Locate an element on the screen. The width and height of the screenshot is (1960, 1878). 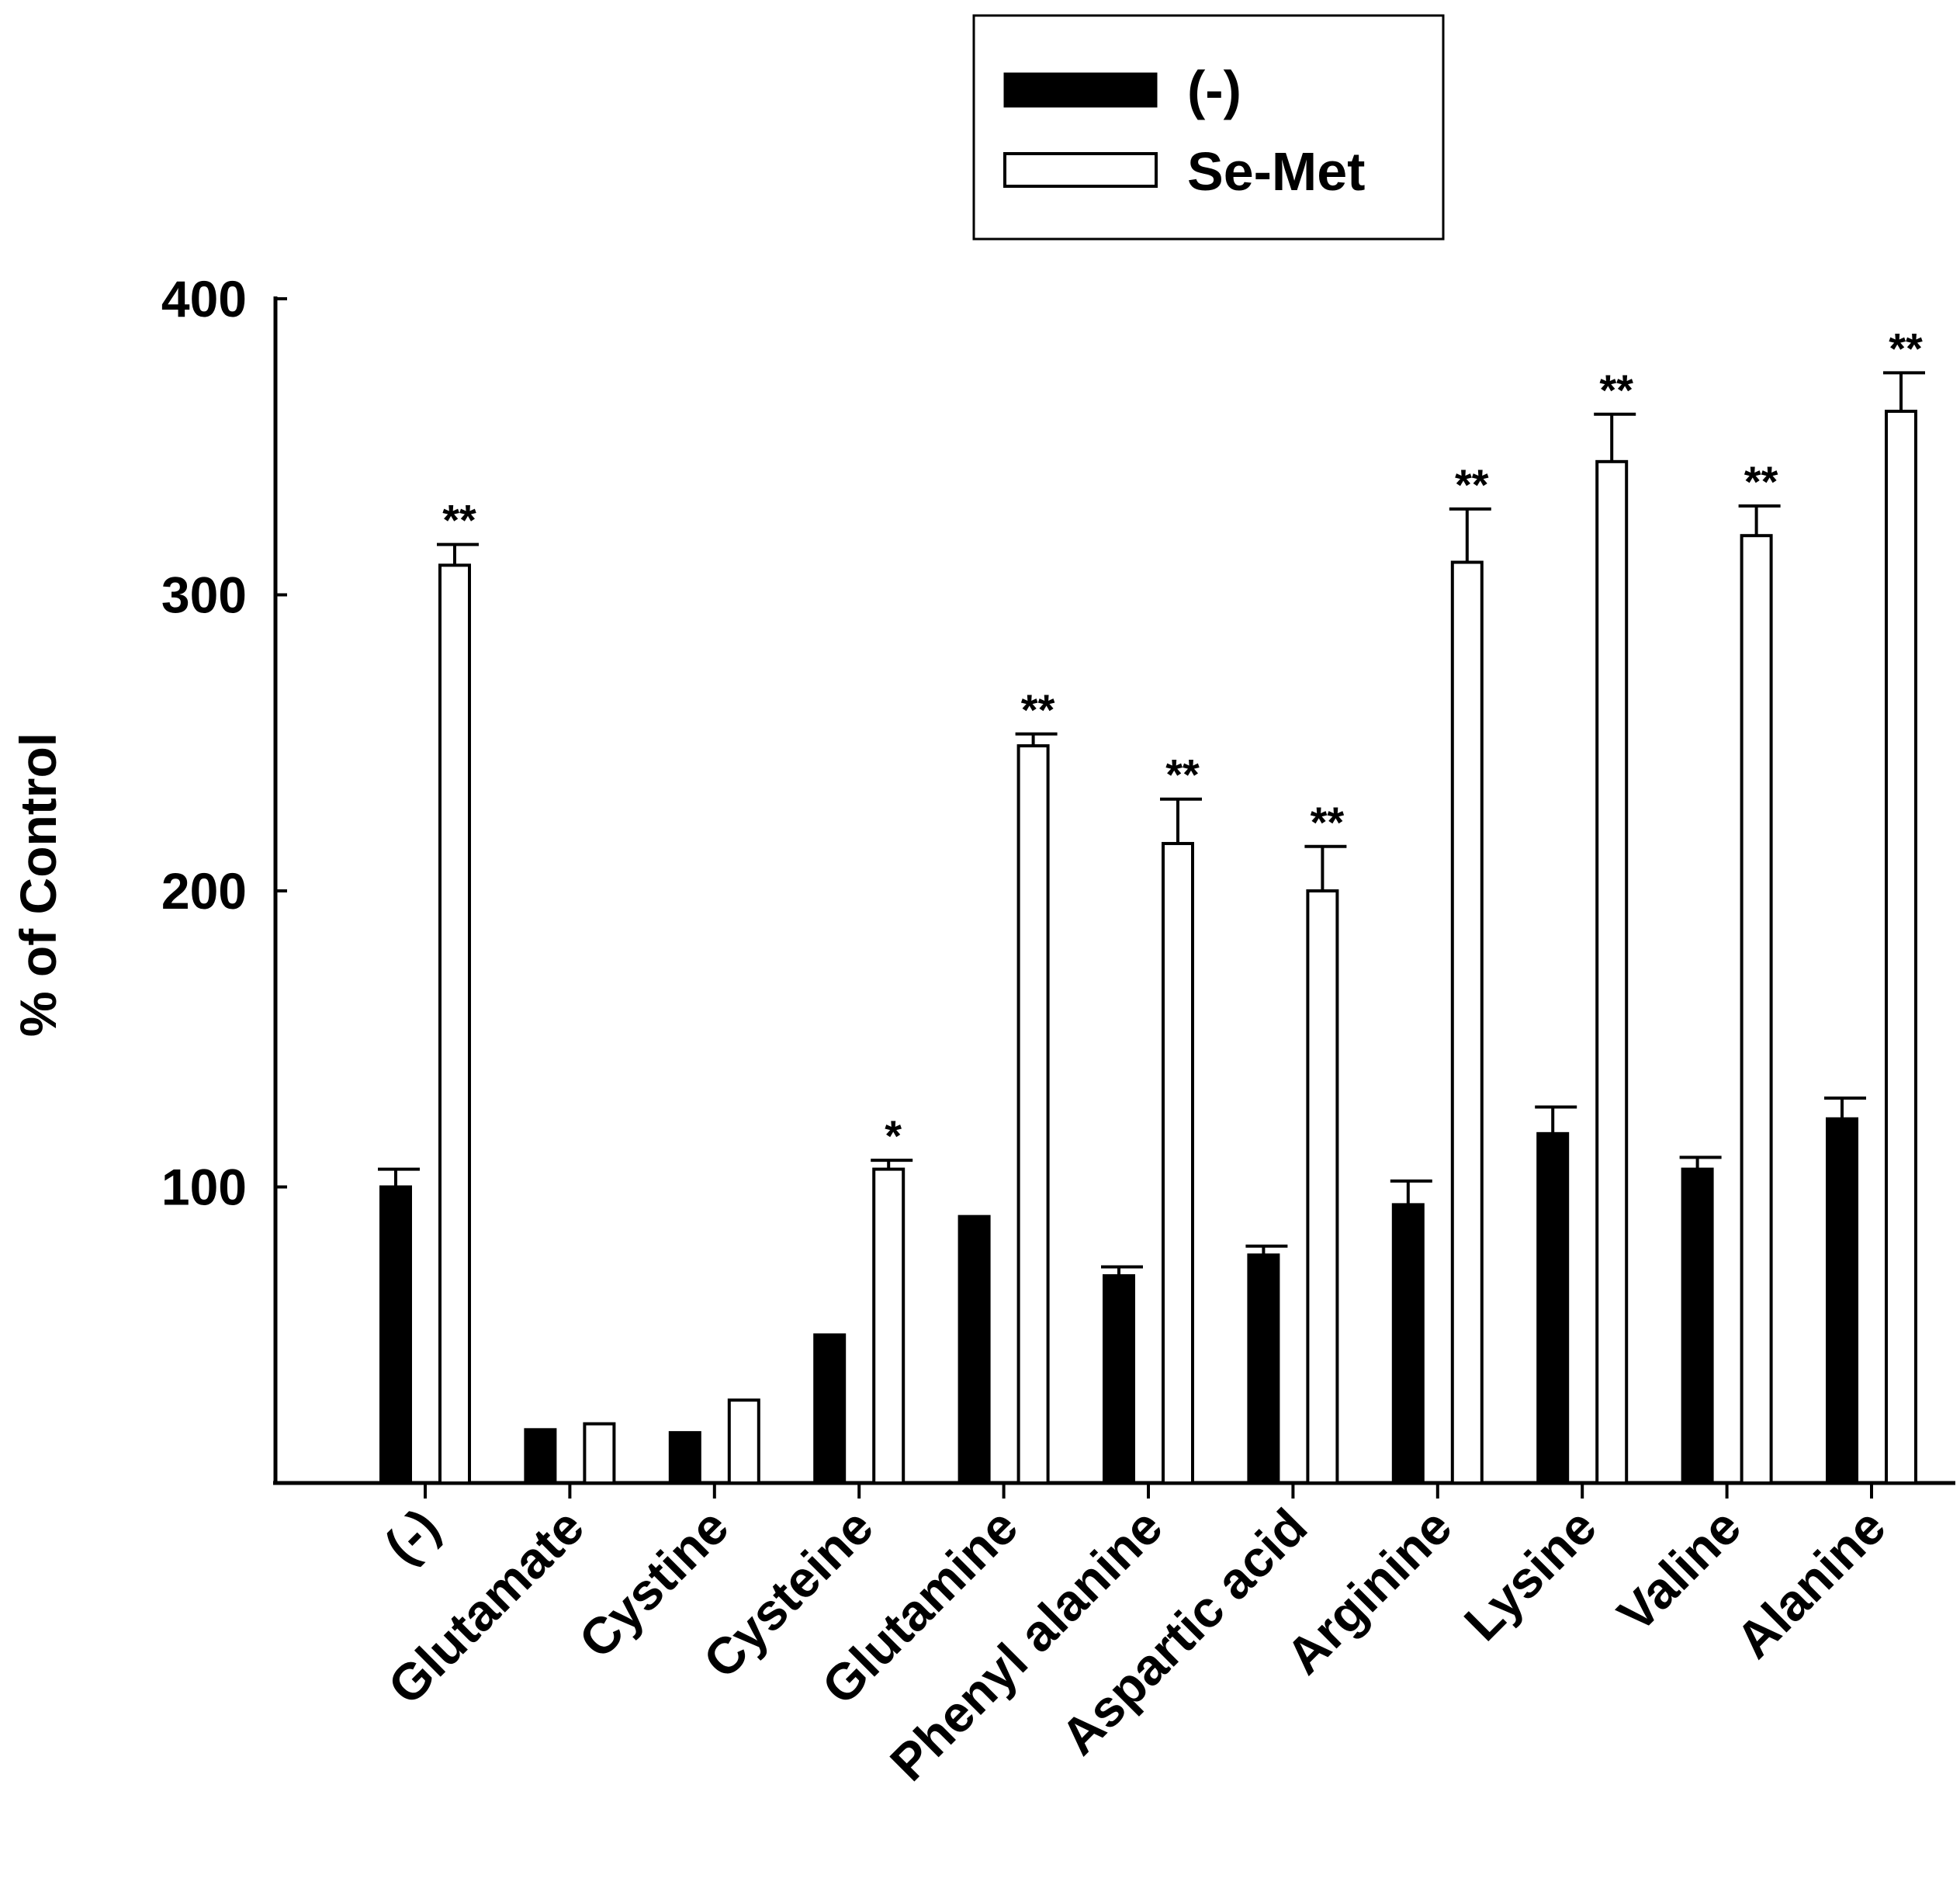
legend-swatch-minus is located at coordinates (1080, 90).